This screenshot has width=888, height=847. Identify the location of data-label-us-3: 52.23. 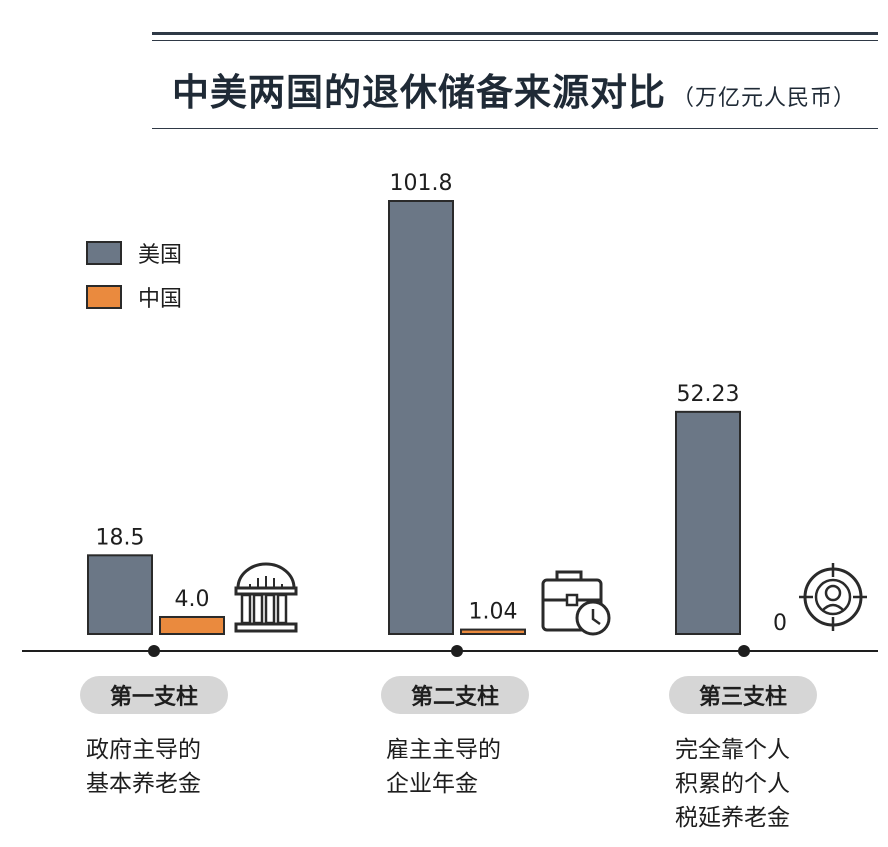
(708, 394).